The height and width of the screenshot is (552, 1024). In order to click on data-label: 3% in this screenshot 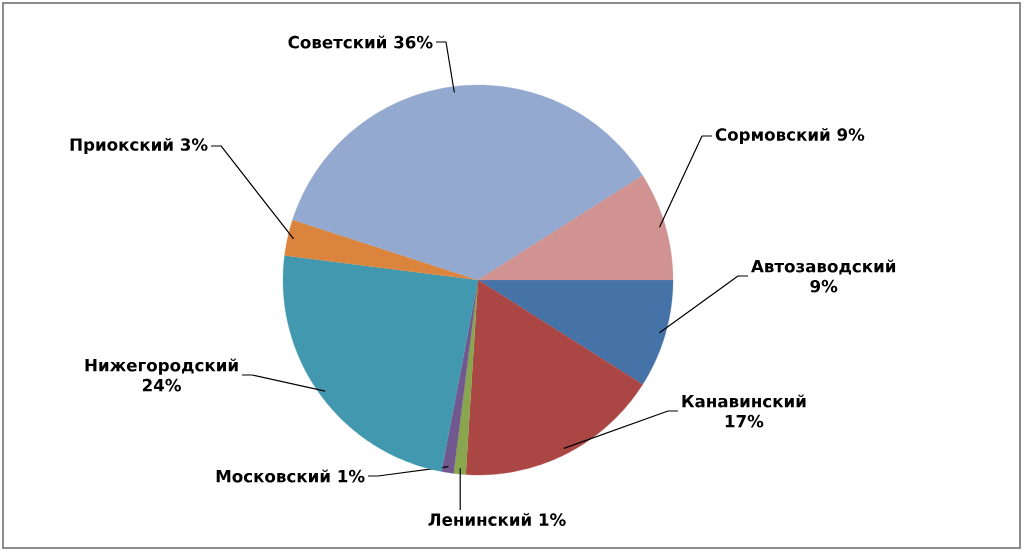, I will do `click(194, 144)`.